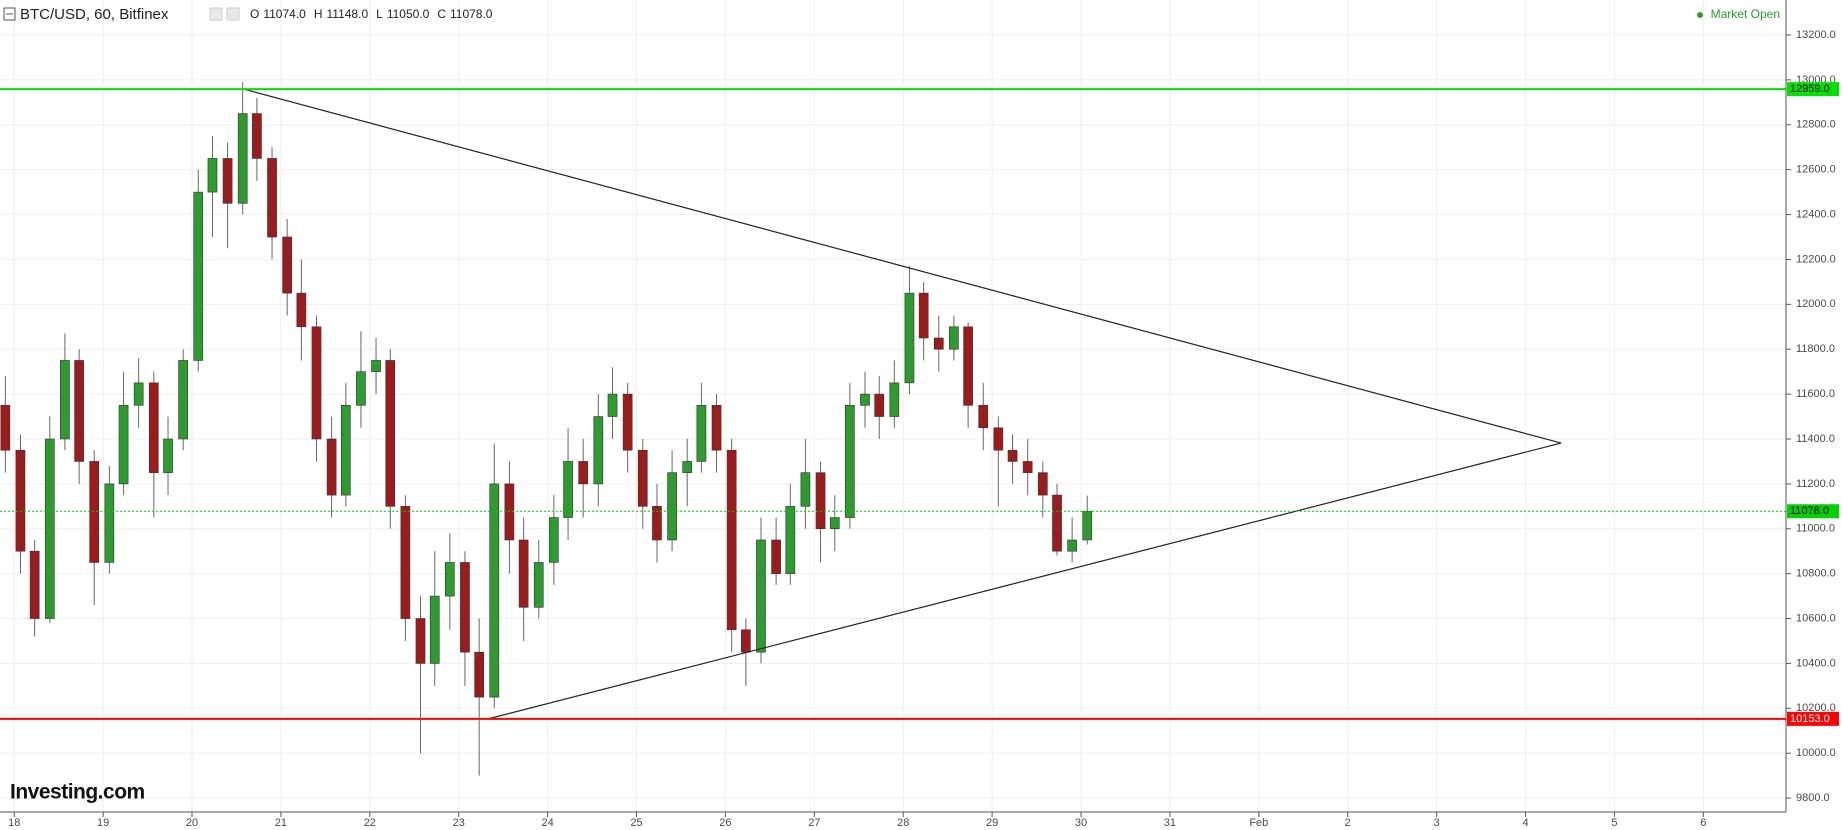 The image size is (1842, 830). I want to click on x-tick-label: 2, so click(1348, 823).